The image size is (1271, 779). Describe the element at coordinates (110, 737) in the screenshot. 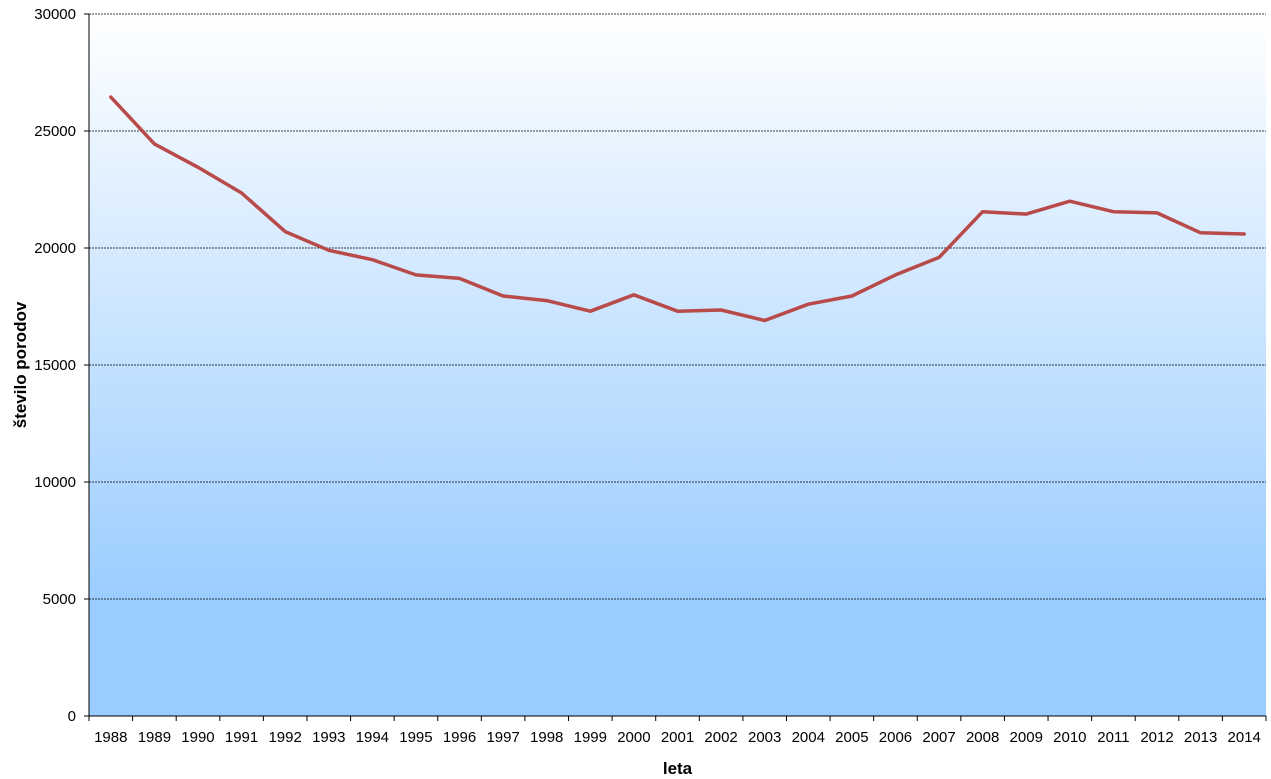

I see `x-tick-label: 1988` at that location.